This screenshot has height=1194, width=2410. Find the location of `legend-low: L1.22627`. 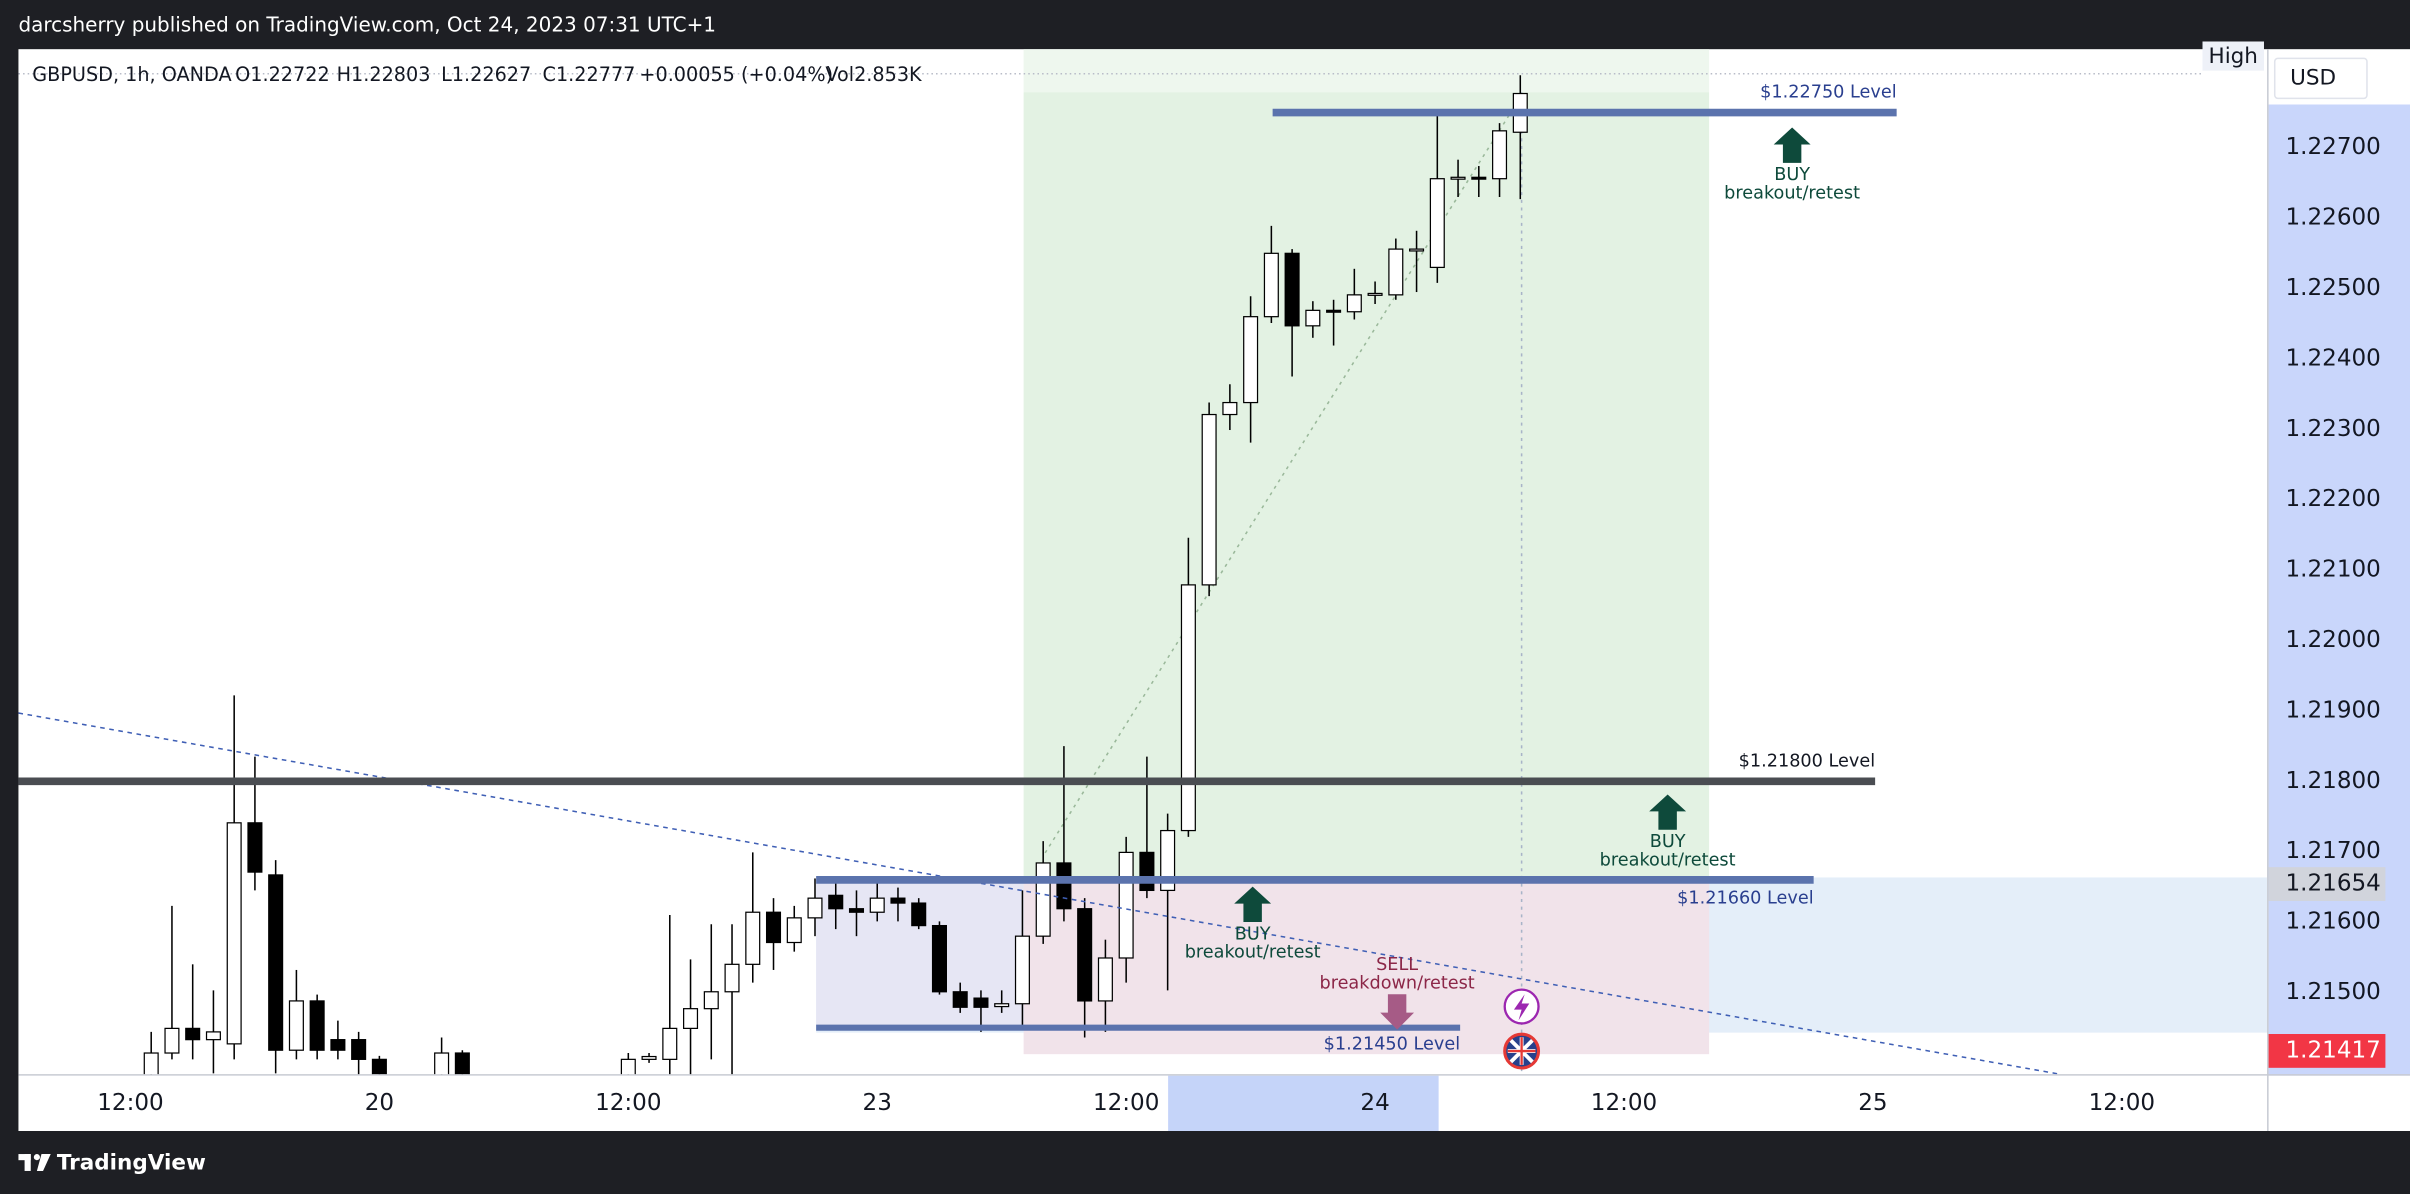

legend-low: L1.22627 is located at coordinates (486, 74).